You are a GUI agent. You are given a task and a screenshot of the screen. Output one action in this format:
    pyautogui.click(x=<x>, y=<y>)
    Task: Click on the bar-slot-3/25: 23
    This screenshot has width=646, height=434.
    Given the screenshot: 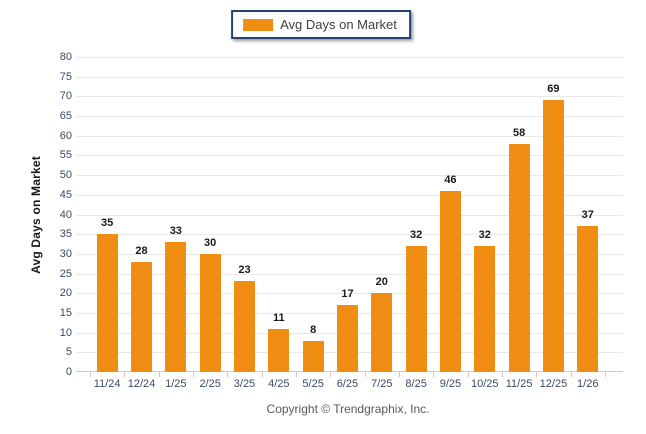 What is the action you would take?
    pyautogui.click(x=244, y=214)
    